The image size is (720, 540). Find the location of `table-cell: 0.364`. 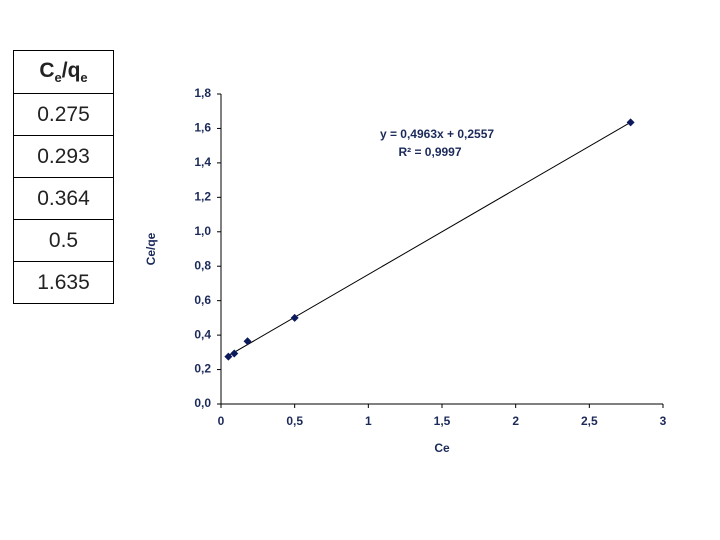

table-cell: 0.364 is located at coordinates (63, 198).